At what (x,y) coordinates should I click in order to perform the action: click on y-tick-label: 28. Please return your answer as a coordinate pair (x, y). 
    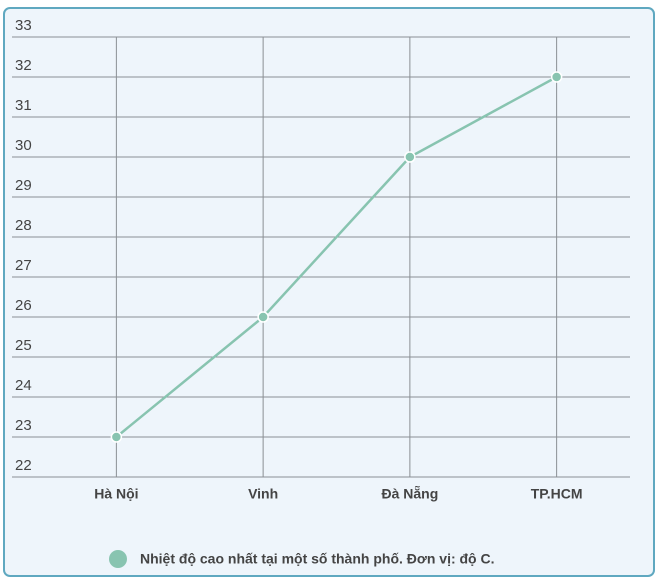
    Looking at the image, I should click on (23, 225).